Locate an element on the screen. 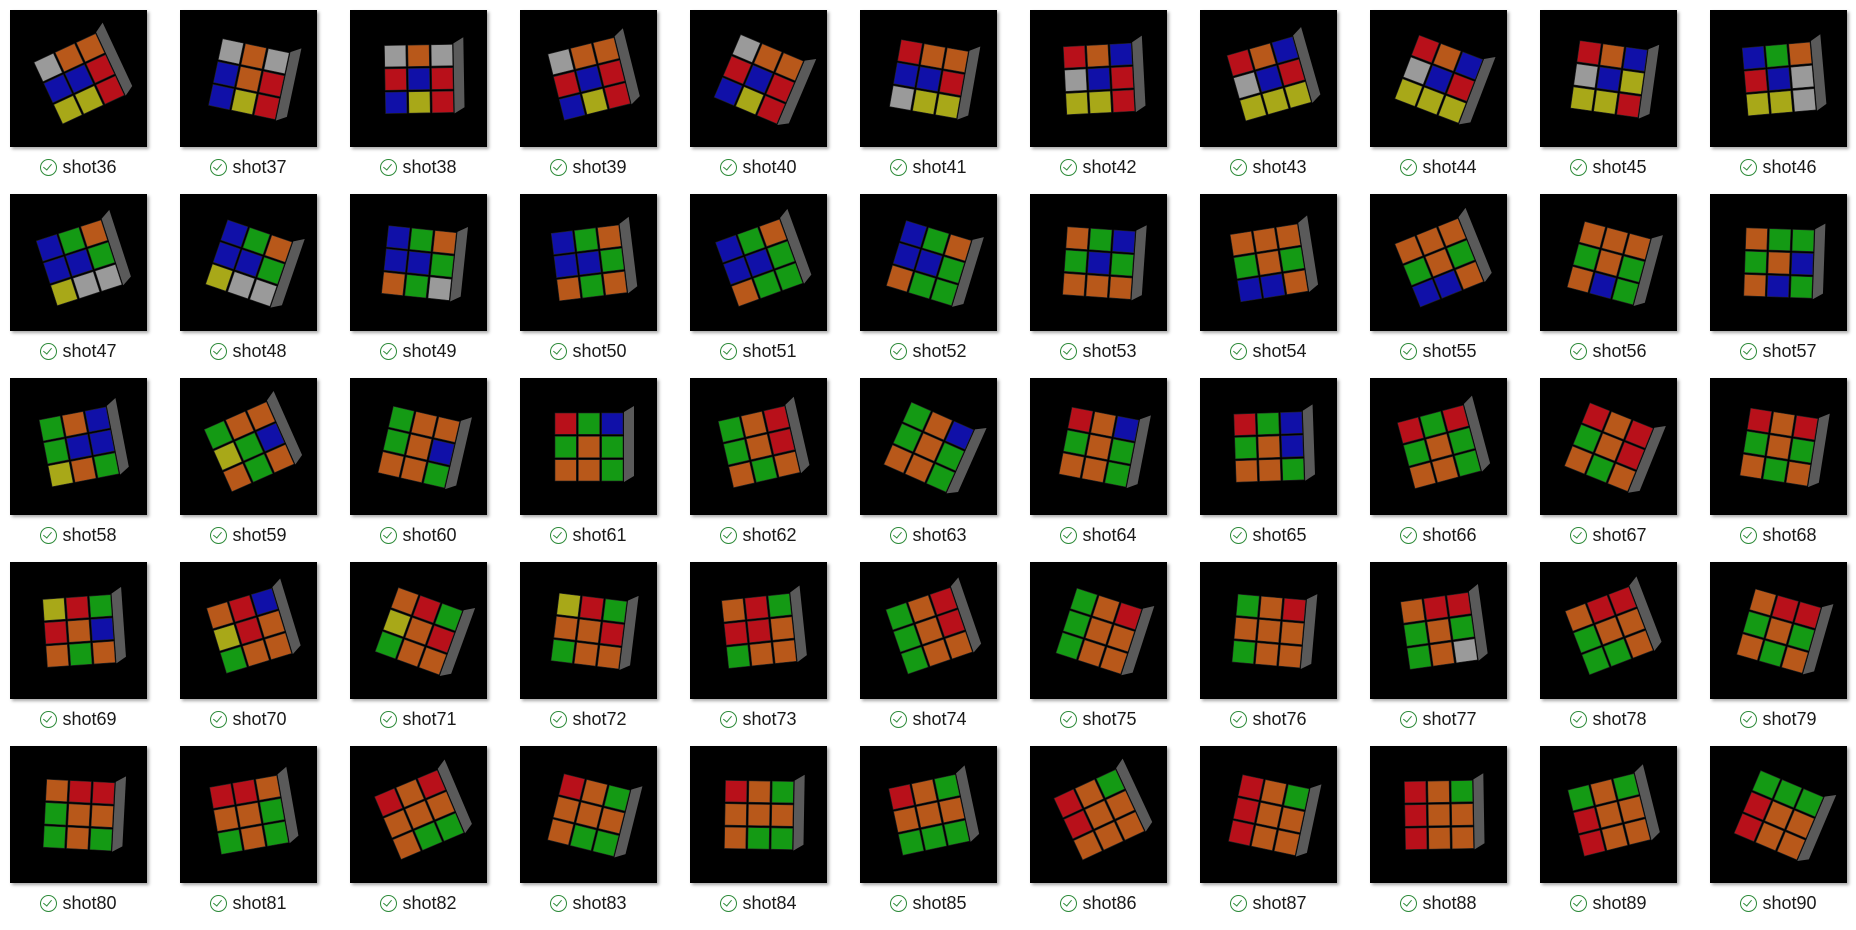 This screenshot has width=1856, height=930. file-item: shot89 is located at coordinates (1608, 838).